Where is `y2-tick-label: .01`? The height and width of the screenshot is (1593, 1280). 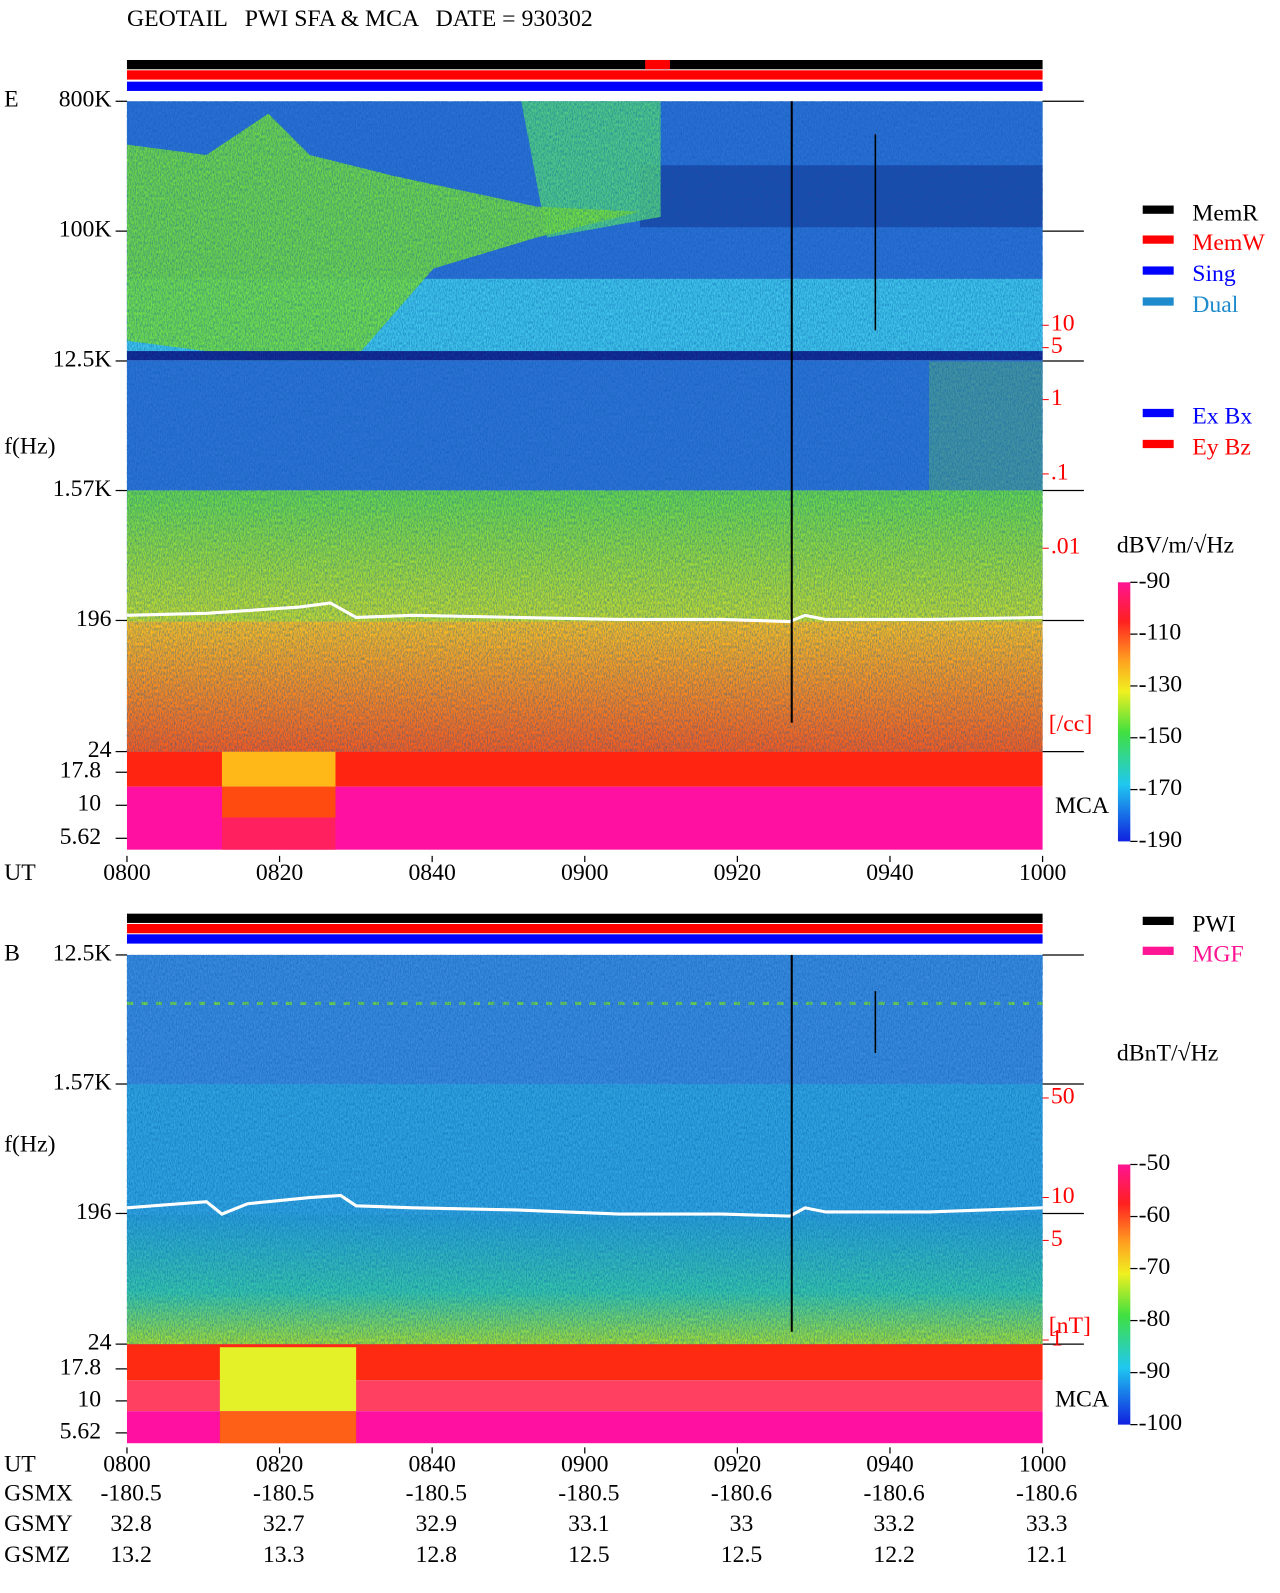
y2-tick-label: .01 is located at coordinates (1066, 547).